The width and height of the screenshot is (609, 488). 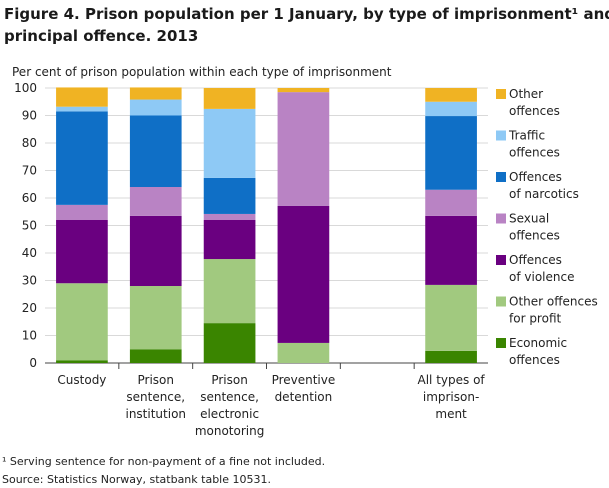 What do you see at coordinates (304, 388) in the screenshot?
I see `x-tick-label: Preventive detention` at bounding box center [304, 388].